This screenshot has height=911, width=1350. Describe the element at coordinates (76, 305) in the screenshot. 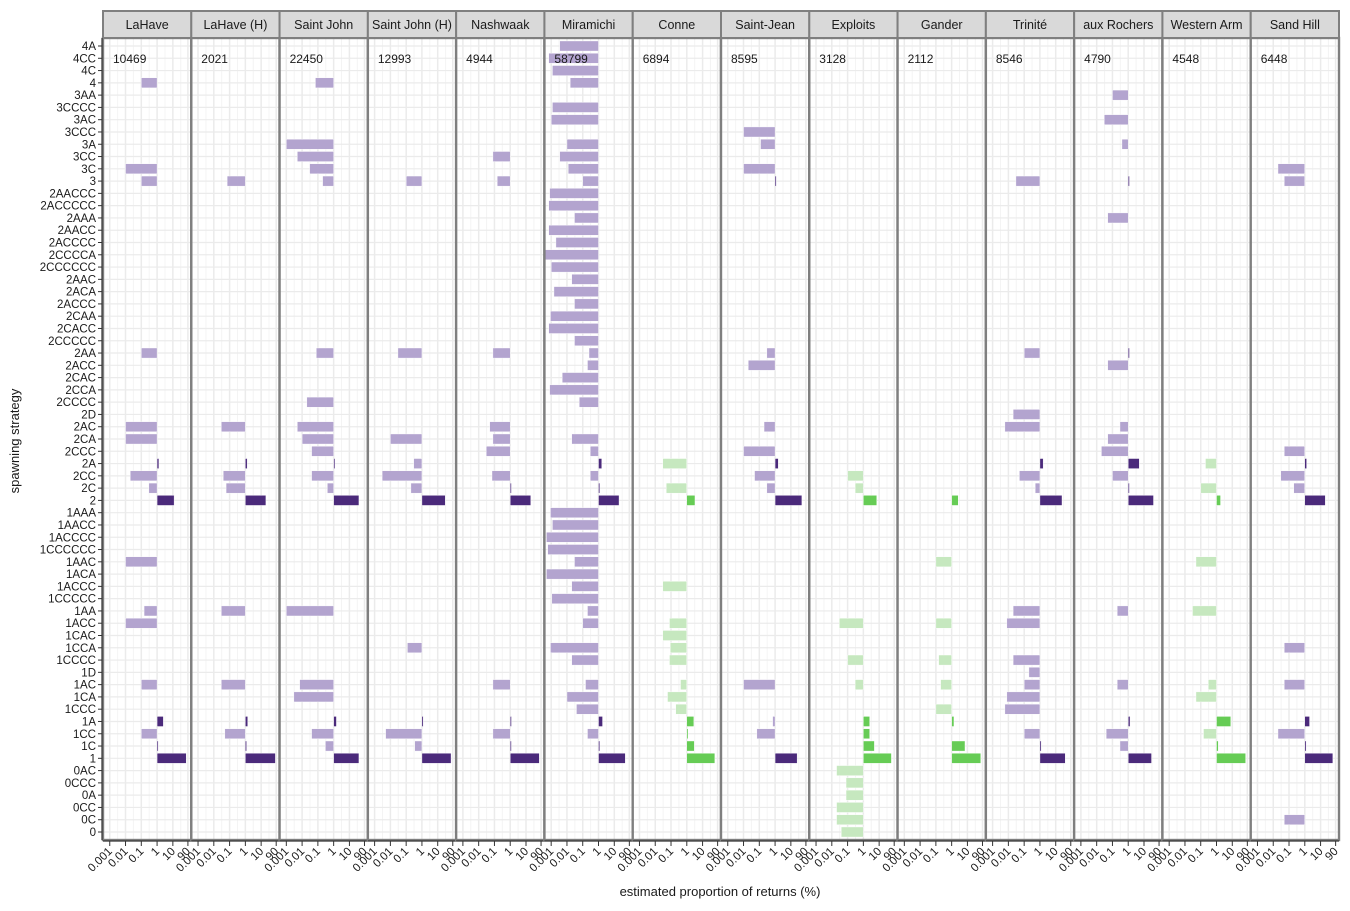

I see `y-tick-label: 2ACCC` at that location.